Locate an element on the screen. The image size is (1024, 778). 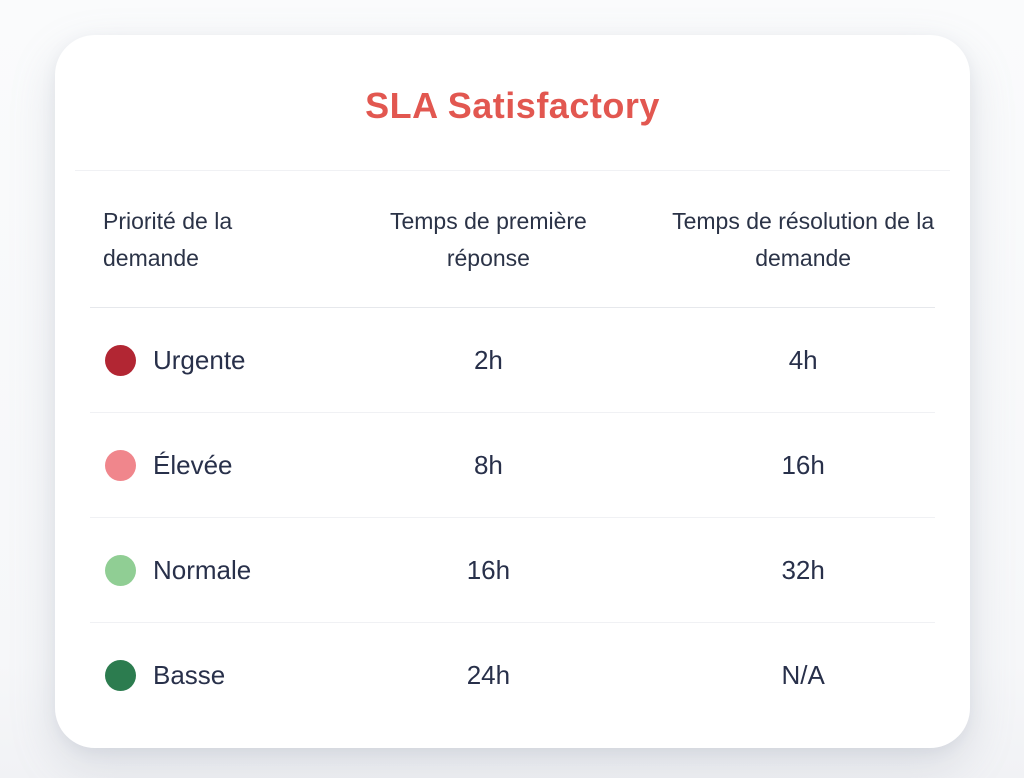
priority-label: Élevée is located at coordinates (193, 464).